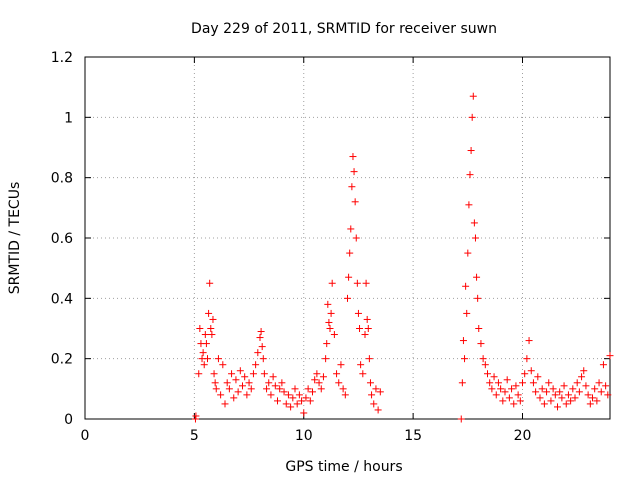  What do you see at coordinates (62, 239) in the screenshot?
I see `y-tick-label: 0.6` at bounding box center [62, 239].